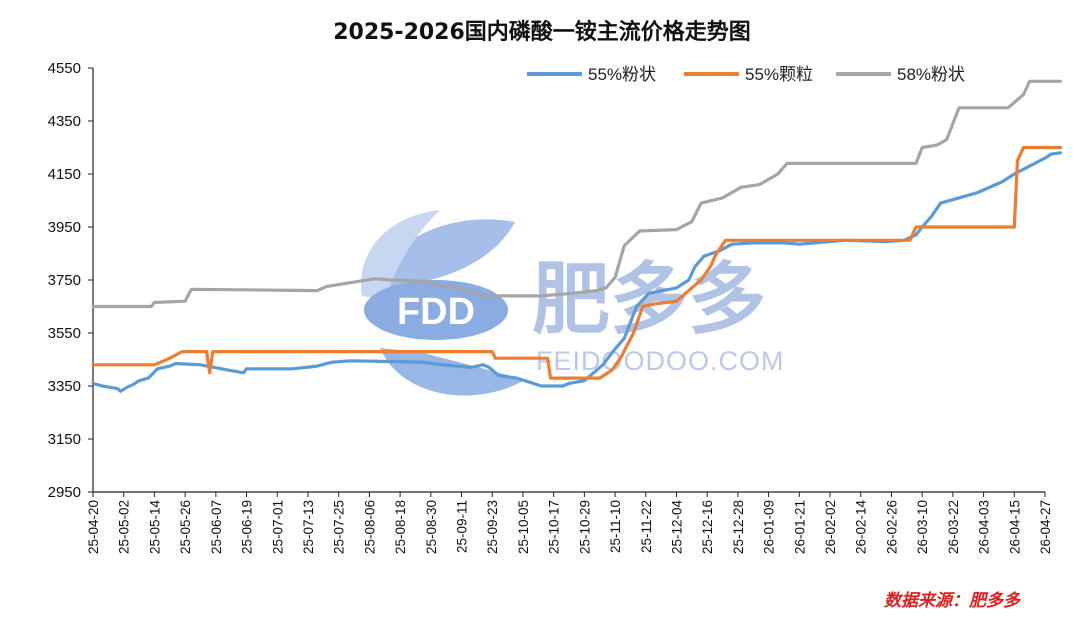  I want to click on x-tick-label: 25-12-16, so click(707, 527).